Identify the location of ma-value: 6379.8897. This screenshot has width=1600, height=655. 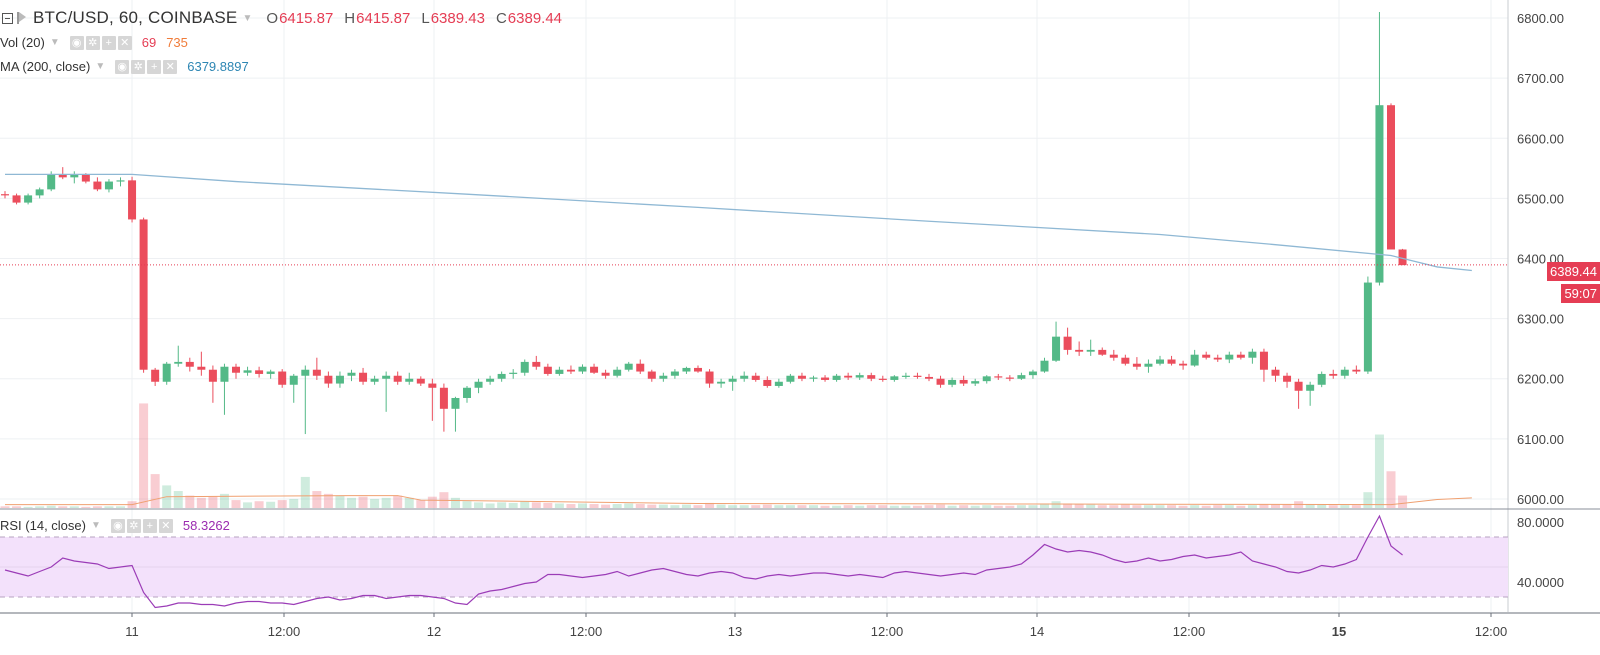
(218, 66).